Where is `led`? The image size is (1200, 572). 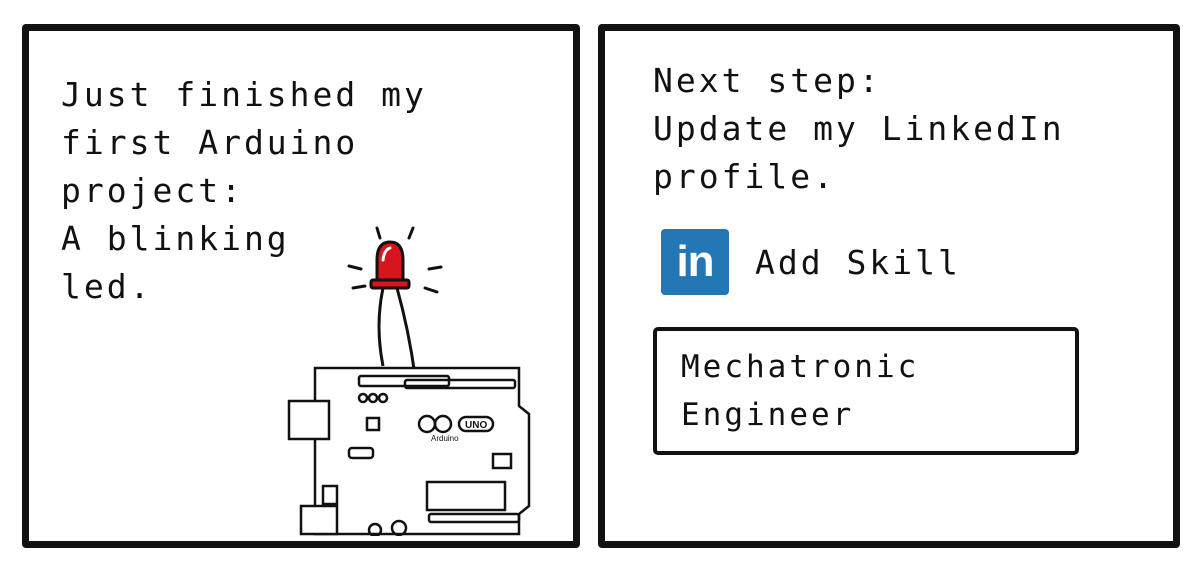 led is located at coordinates (390, 265).